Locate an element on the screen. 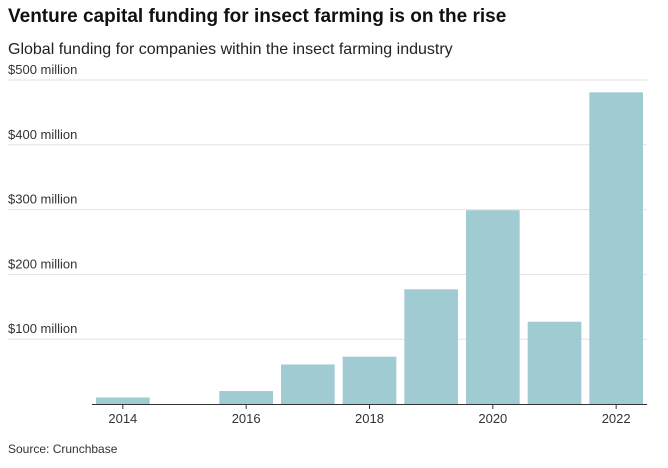 This screenshot has height=468, width=668. bar-2020 is located at coordinates (493, 307).